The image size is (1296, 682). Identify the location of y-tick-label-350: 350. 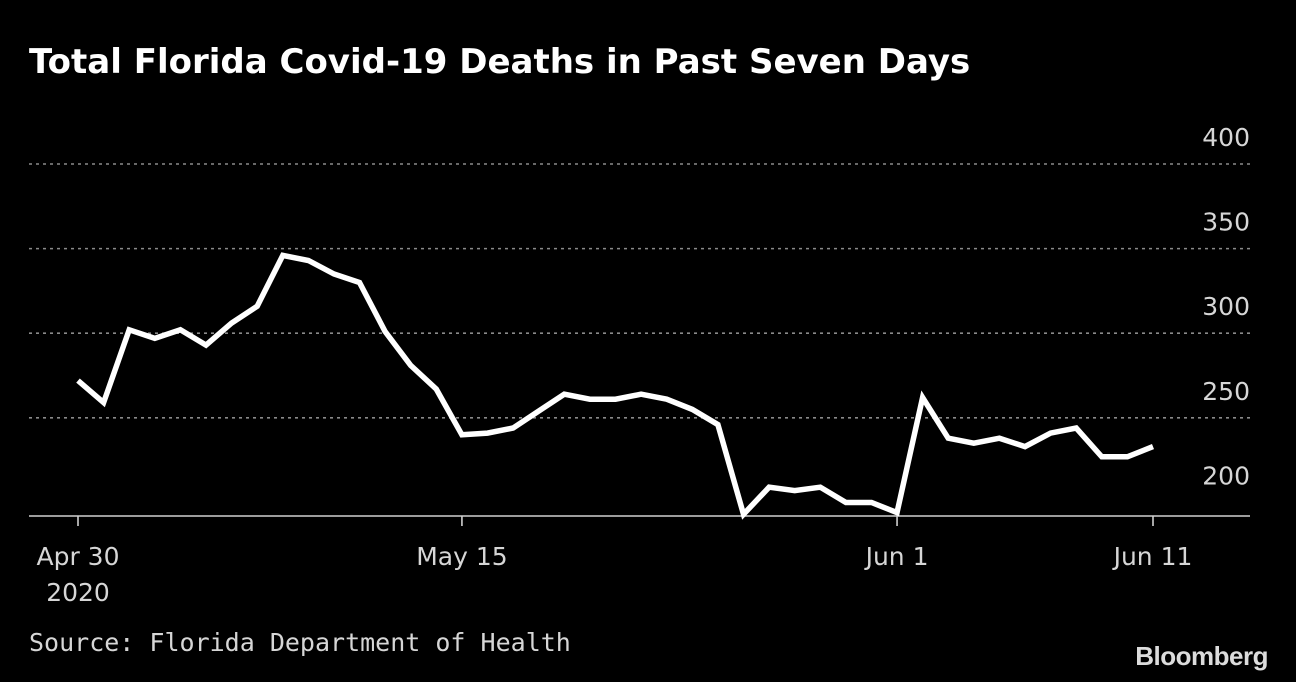
(1226, 222).